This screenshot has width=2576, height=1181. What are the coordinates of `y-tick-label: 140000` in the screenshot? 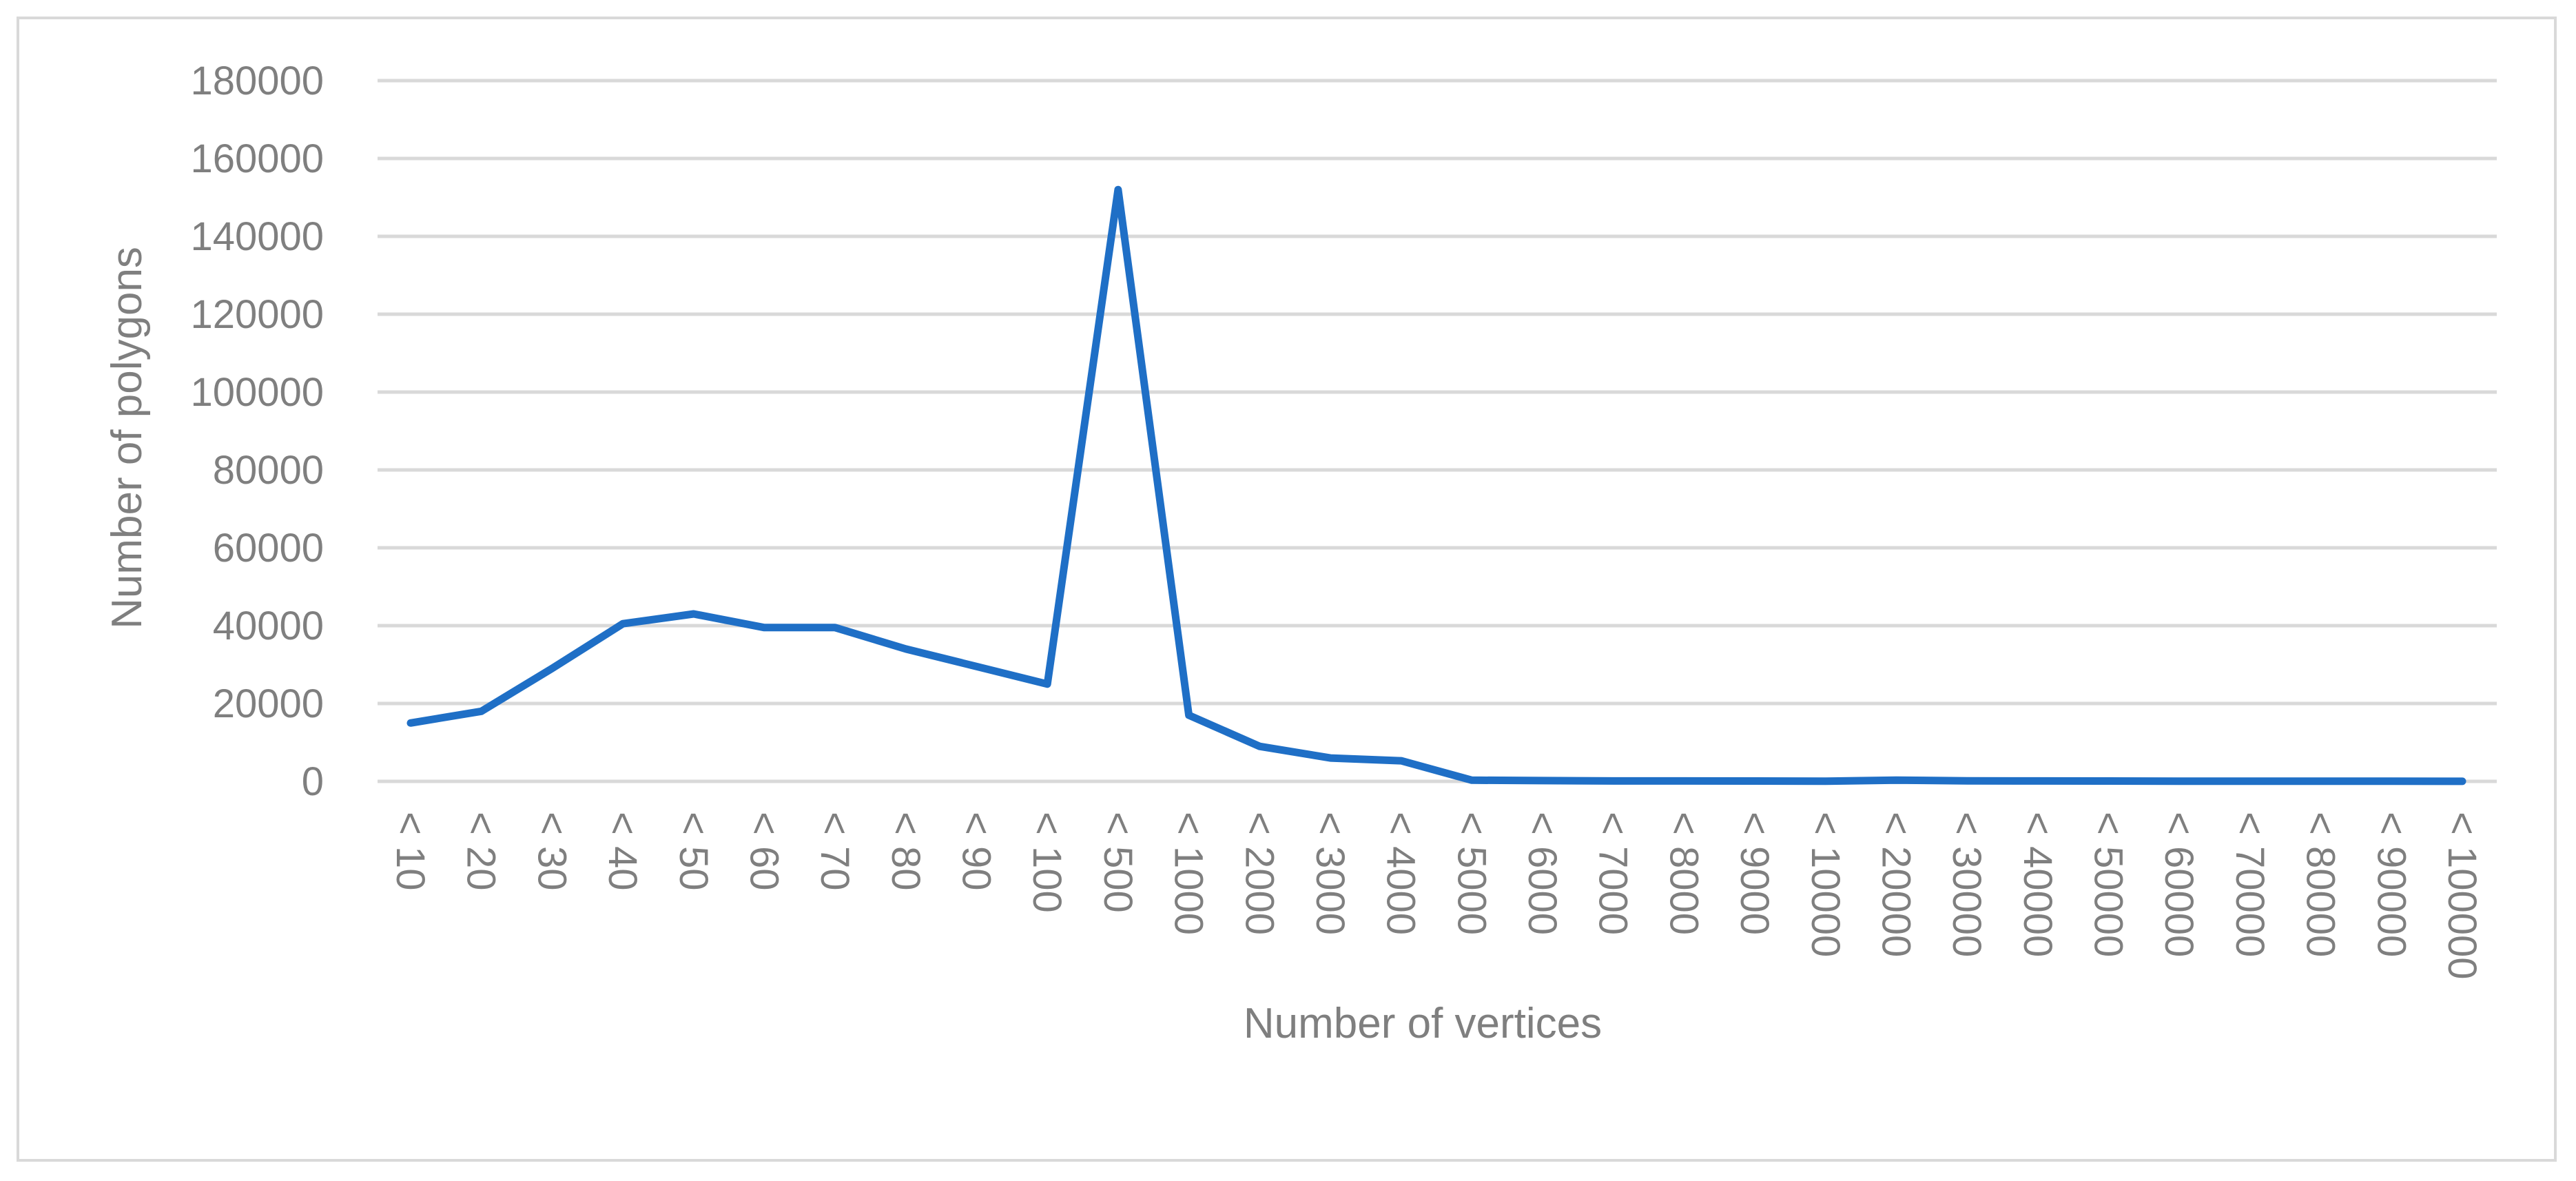 It's located at (257, 237).